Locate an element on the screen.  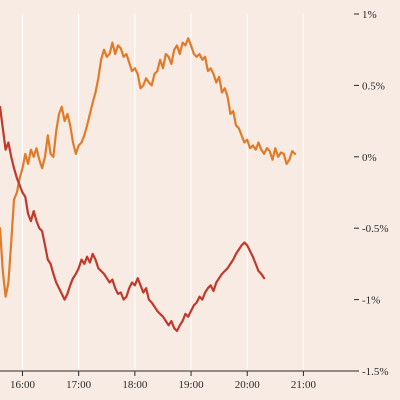
x-tick-label-1: 17:00 is located at coordinates (79, 385).